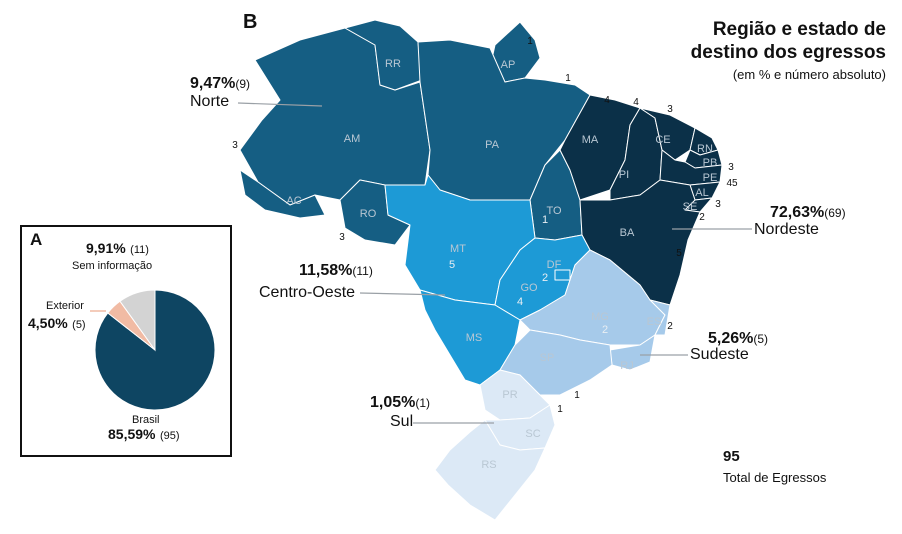 The width and height of the screenshot is (902, 534). I want to click on region-norte-count: (9), so click(243, 84).